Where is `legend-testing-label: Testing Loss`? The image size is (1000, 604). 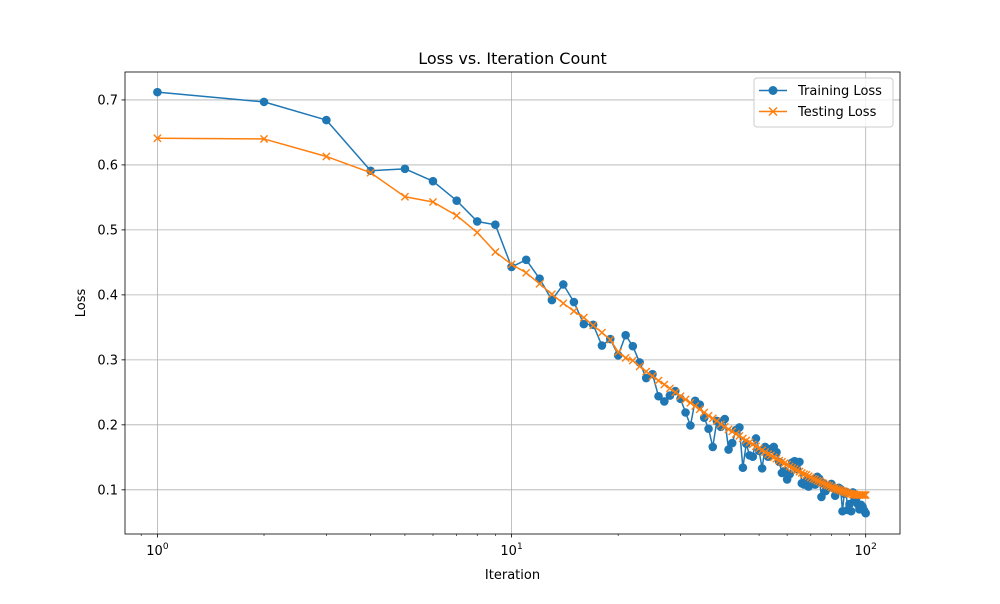 legend-testing-label: Testing Loss is located at coordinates (837, 112).